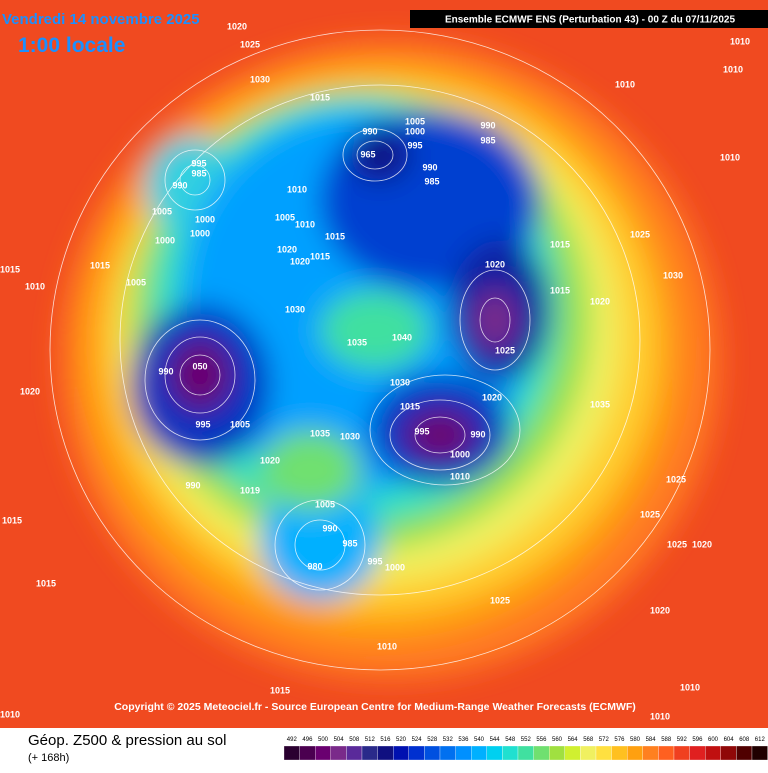  Describe the element at coordinates (339, 740) in the screenshot. I see `level-label: 504` at that location.